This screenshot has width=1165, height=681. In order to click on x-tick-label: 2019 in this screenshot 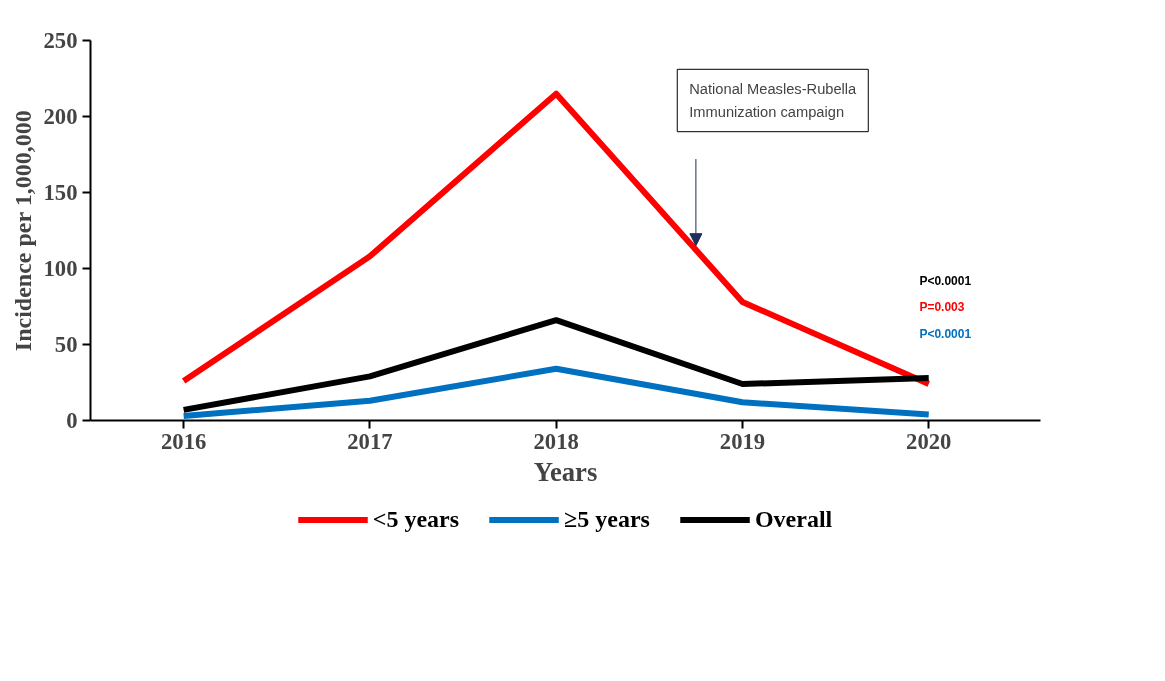, I will do `click(742, 441)`.